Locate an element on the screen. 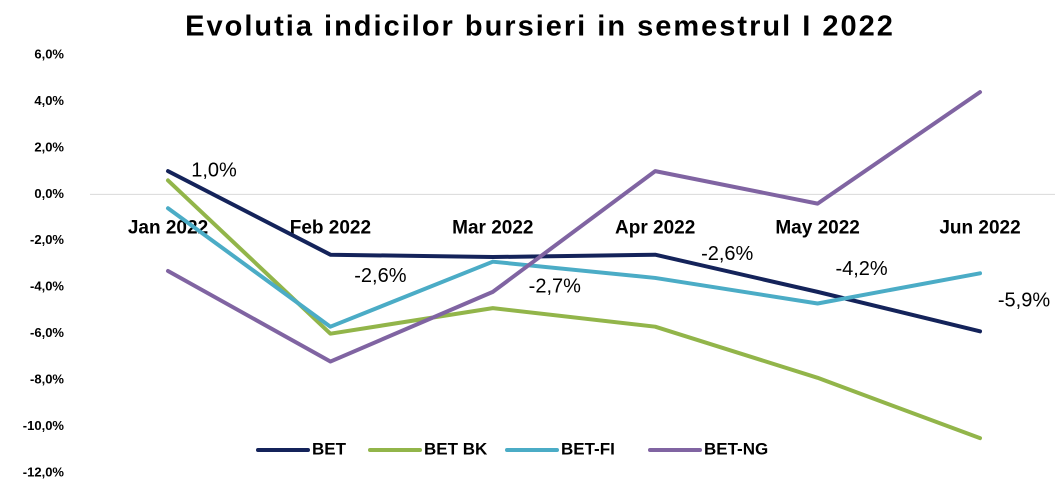  legend-label: BET is located at coordinates (329, 448).